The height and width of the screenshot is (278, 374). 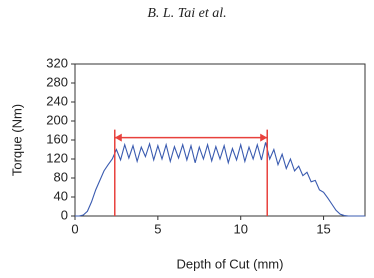 I want to click on y-tick-label: 40, so click(x=61, y=195).